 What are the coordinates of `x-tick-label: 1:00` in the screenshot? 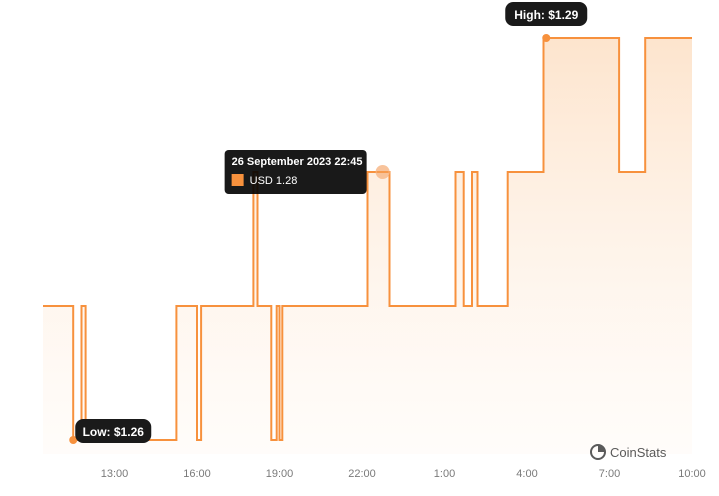 It's located at (444, 474).